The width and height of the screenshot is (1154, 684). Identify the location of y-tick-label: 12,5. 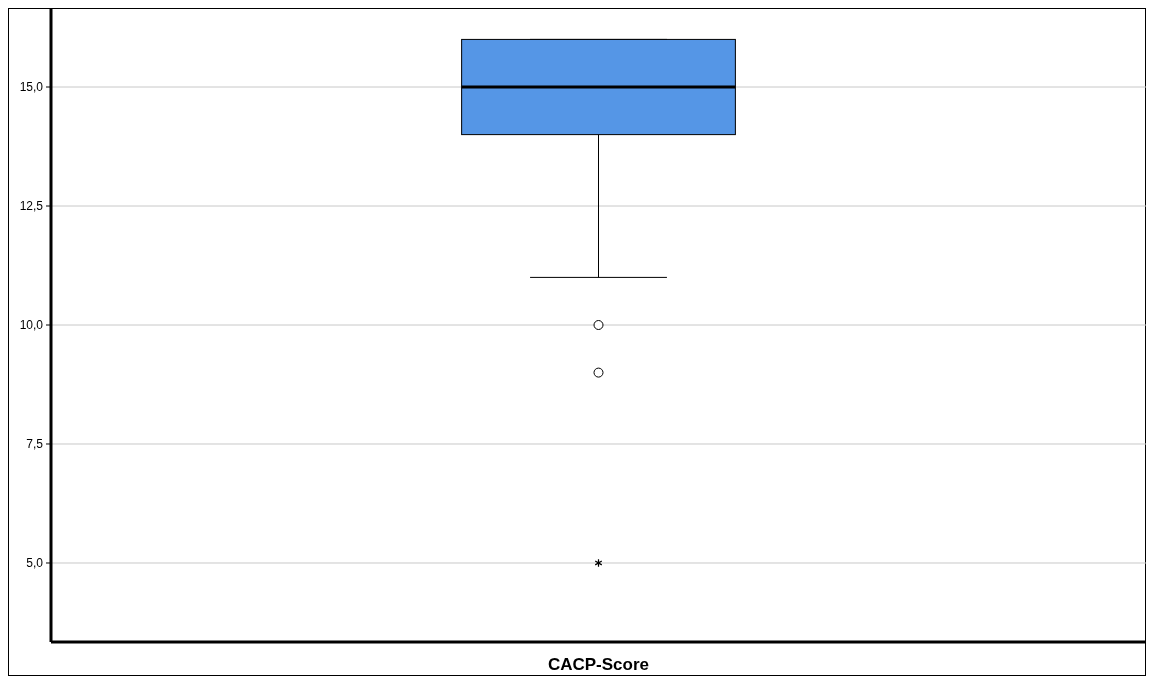
(31, 206).